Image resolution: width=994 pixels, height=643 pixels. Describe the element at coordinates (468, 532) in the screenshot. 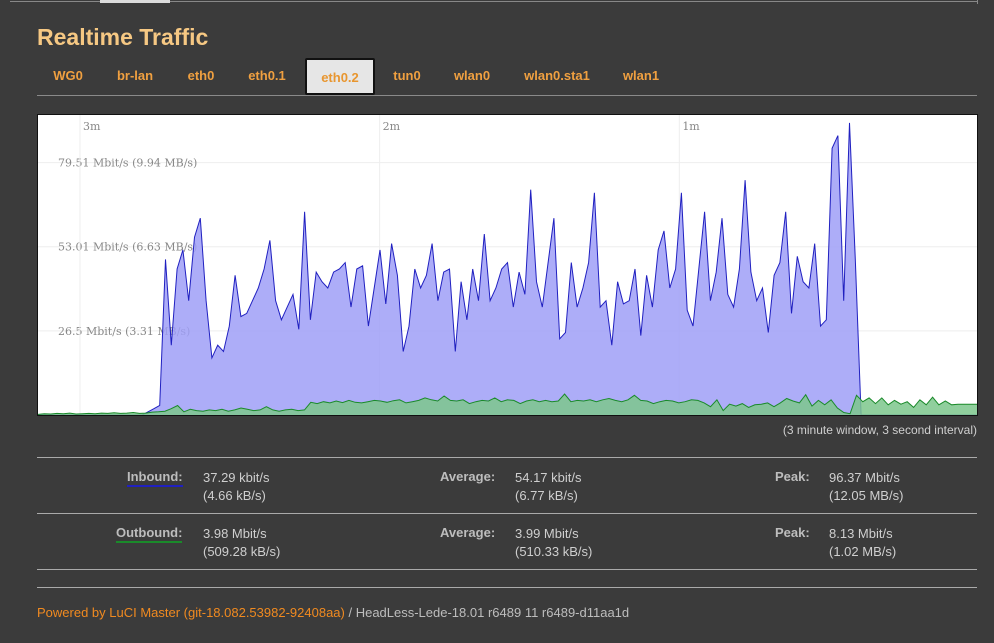

I see `outbound-average-label: Average:` at that location.